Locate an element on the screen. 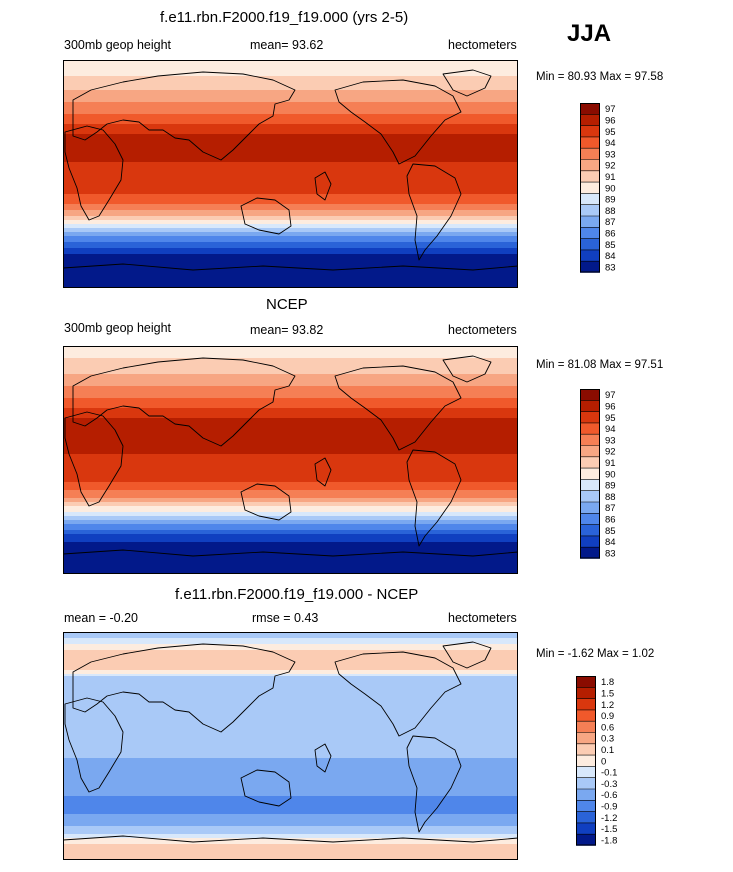  panel1-minmax: Min = 80.93 Max = 97.58 is located at coordinates (600, 77).